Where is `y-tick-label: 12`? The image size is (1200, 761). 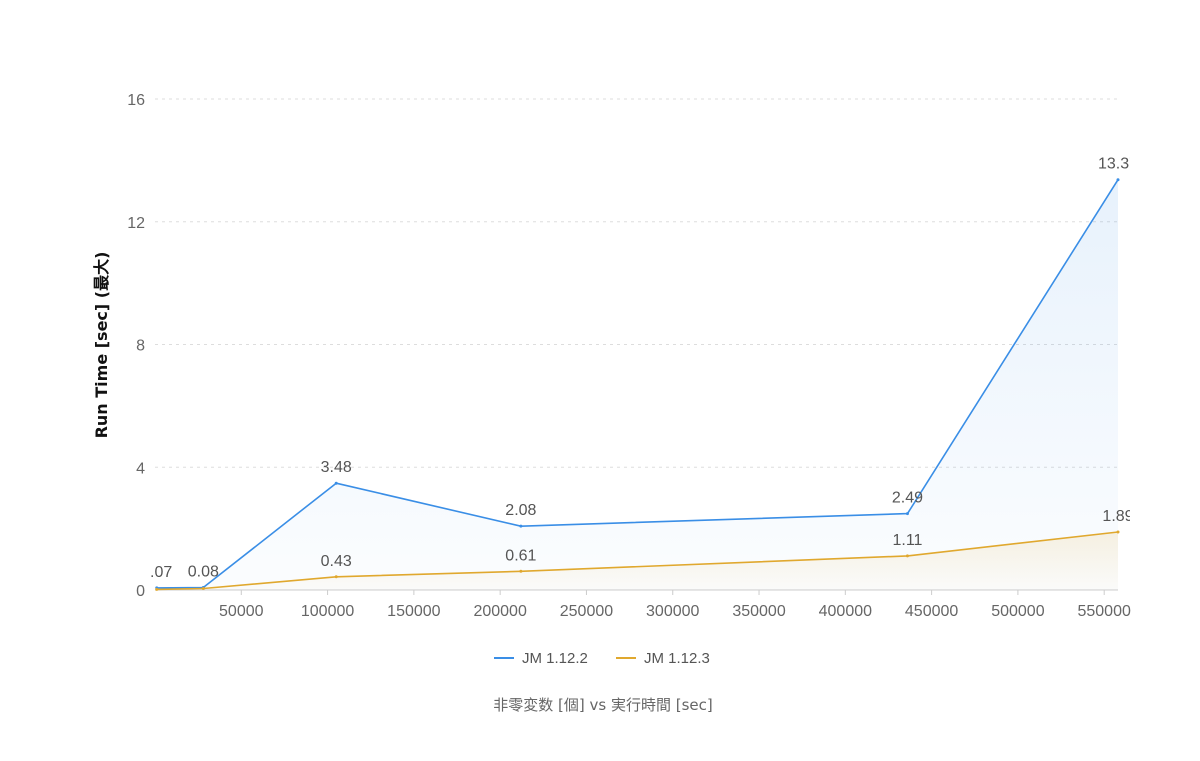 y-tick-label: 12 is located at coordinates (136, 223).